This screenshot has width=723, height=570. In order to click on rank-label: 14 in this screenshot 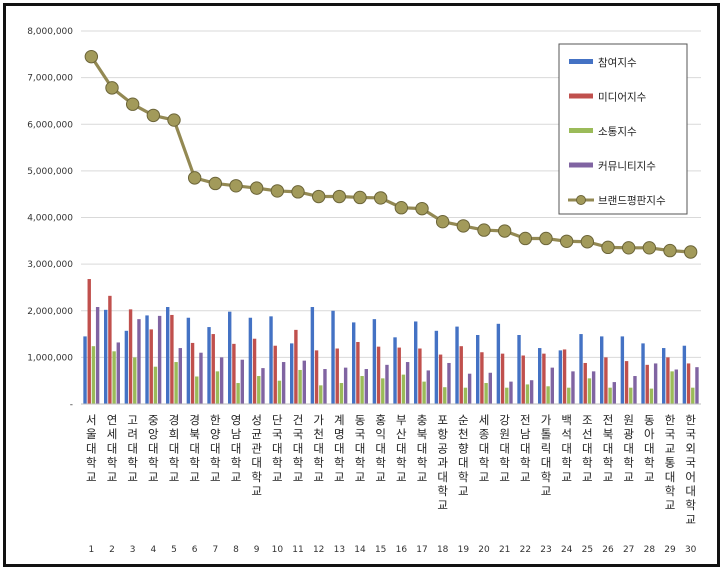, I will do `click(360, 550)`.